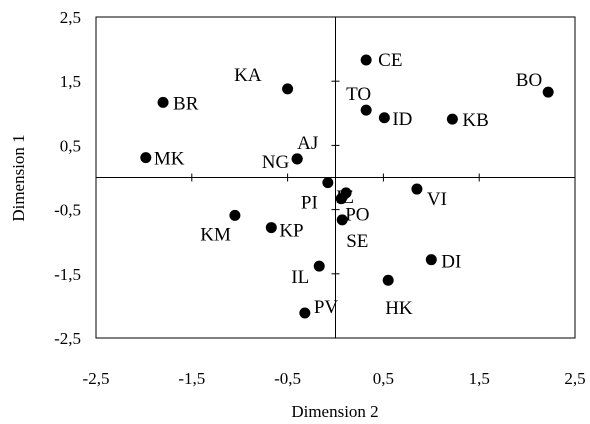 This screenshot has width=590, height=424. I want to click on y-tick-label: 2,5, so click(70, 17).